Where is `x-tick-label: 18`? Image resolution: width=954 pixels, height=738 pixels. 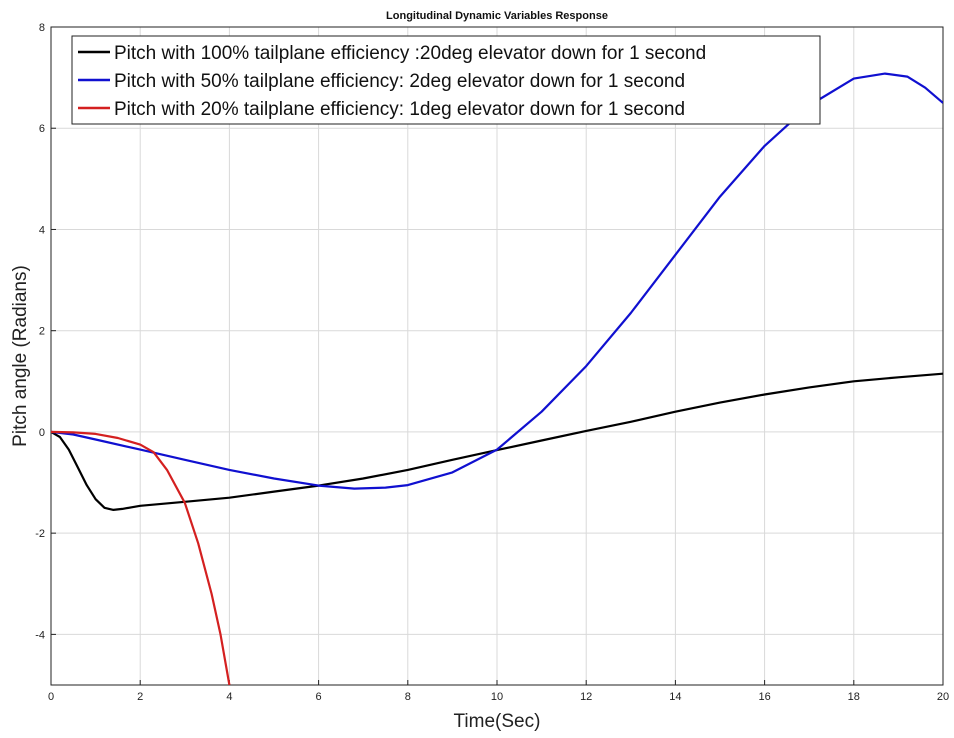
x-tick-label: 18 is located at coordinates (854, 697).